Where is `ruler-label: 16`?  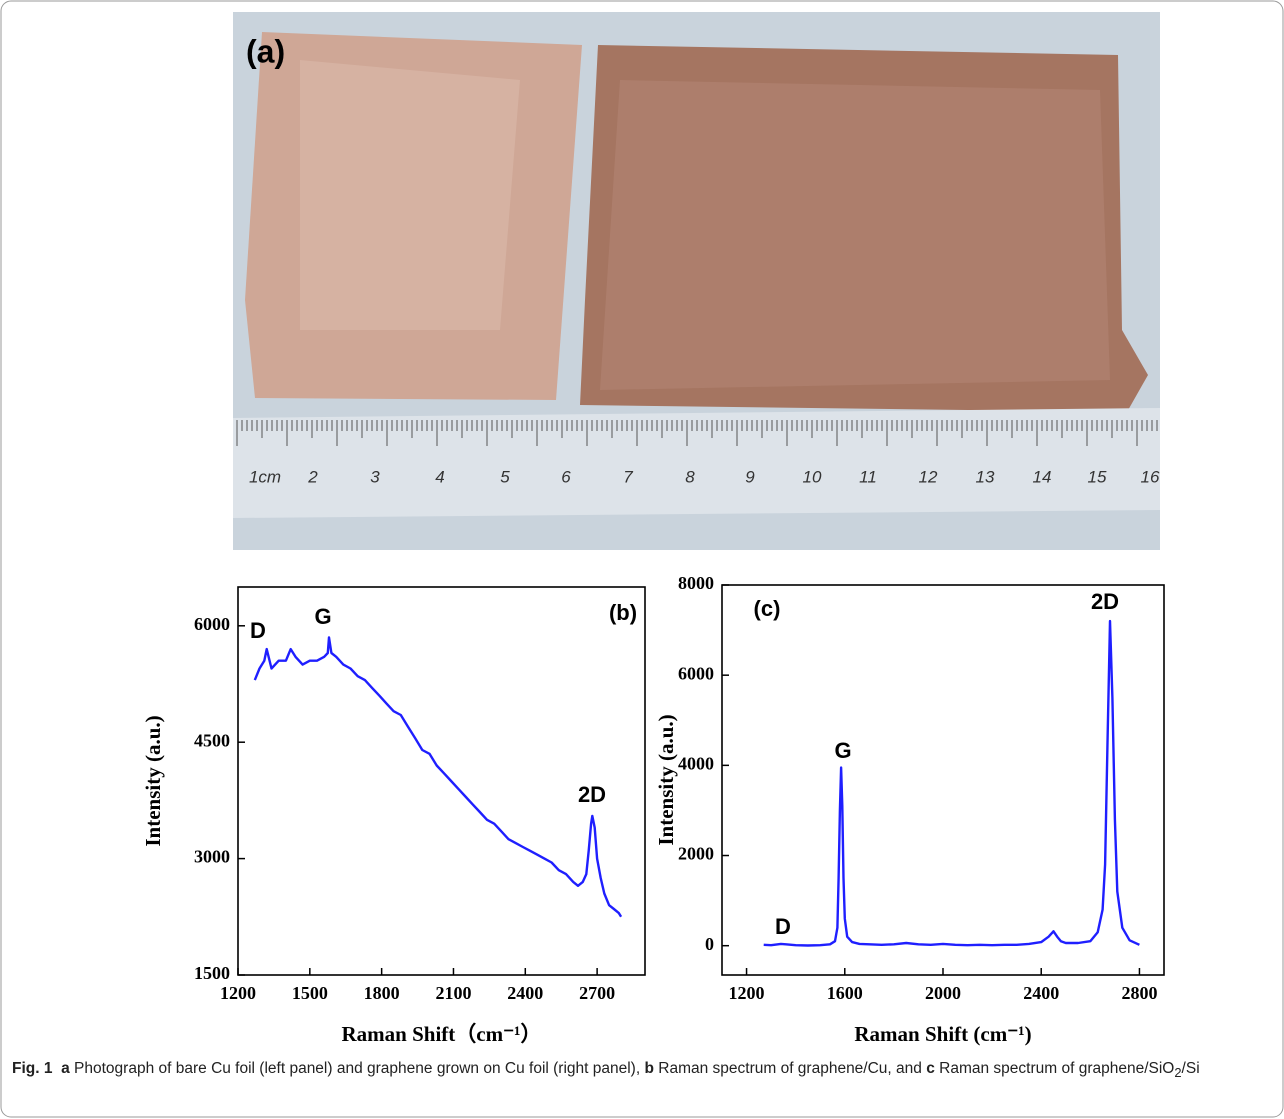 ruler-label: 16 is located at coordinates (1150, 476).